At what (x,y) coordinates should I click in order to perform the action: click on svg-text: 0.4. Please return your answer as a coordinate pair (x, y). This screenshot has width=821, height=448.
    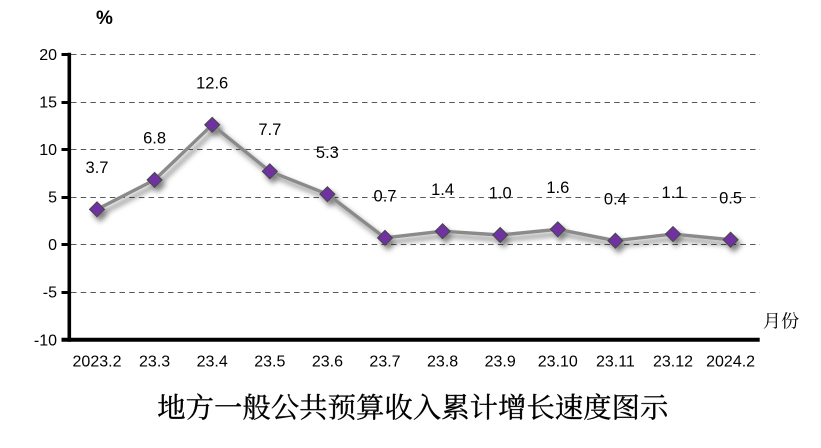
    Looking at the image, I should click on (615, 199).